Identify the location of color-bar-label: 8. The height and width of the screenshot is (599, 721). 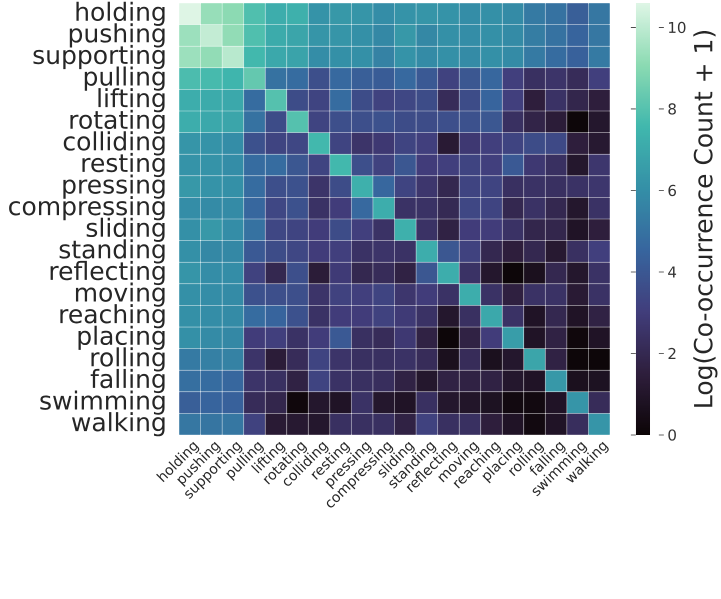
(672, 109).